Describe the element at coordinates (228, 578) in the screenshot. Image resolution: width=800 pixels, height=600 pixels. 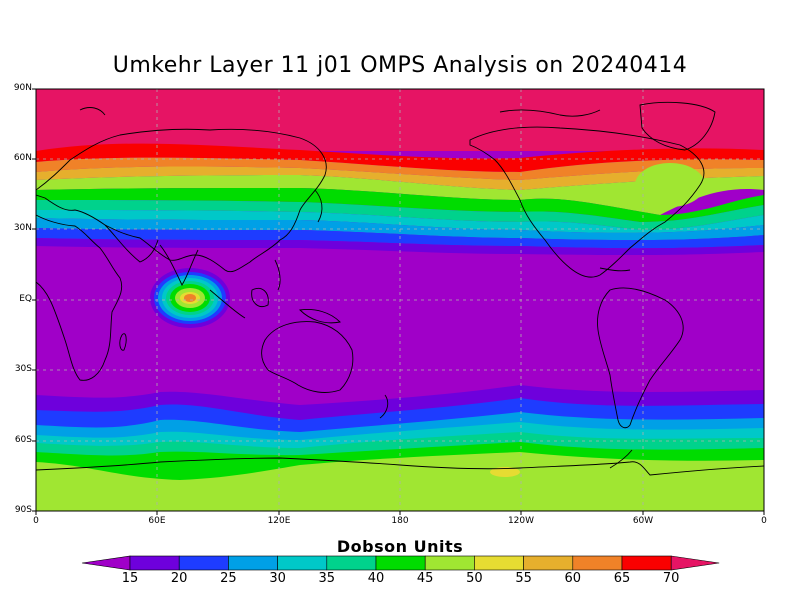
I see `colorbar-tick-label: 25` at that location.